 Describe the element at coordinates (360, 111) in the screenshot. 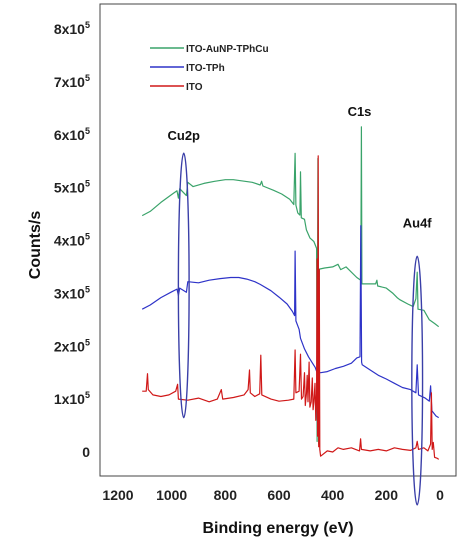

I see `peak-label-c1s: C1s` at that location.